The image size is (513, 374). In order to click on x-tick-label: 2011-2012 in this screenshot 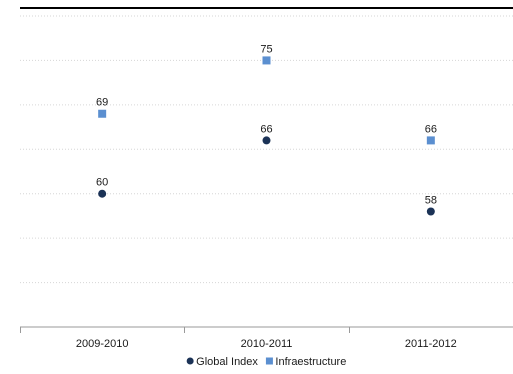, I will do `click(431, 344)`.